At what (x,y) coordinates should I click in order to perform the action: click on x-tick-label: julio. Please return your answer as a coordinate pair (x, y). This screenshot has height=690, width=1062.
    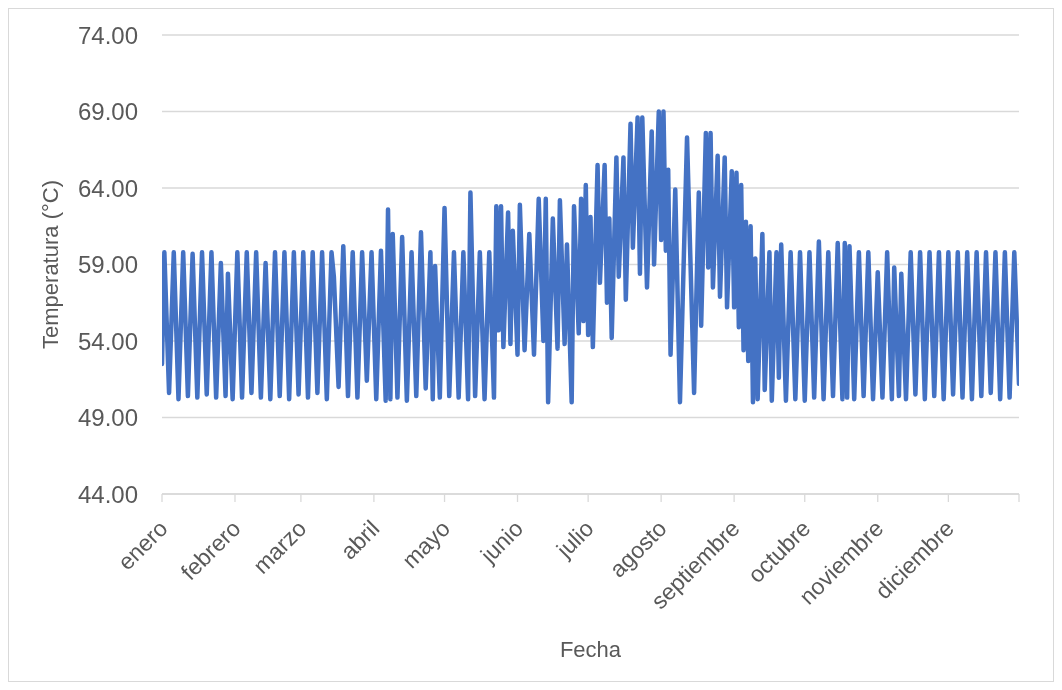
    Looking at the image, I should click on (574, 539).